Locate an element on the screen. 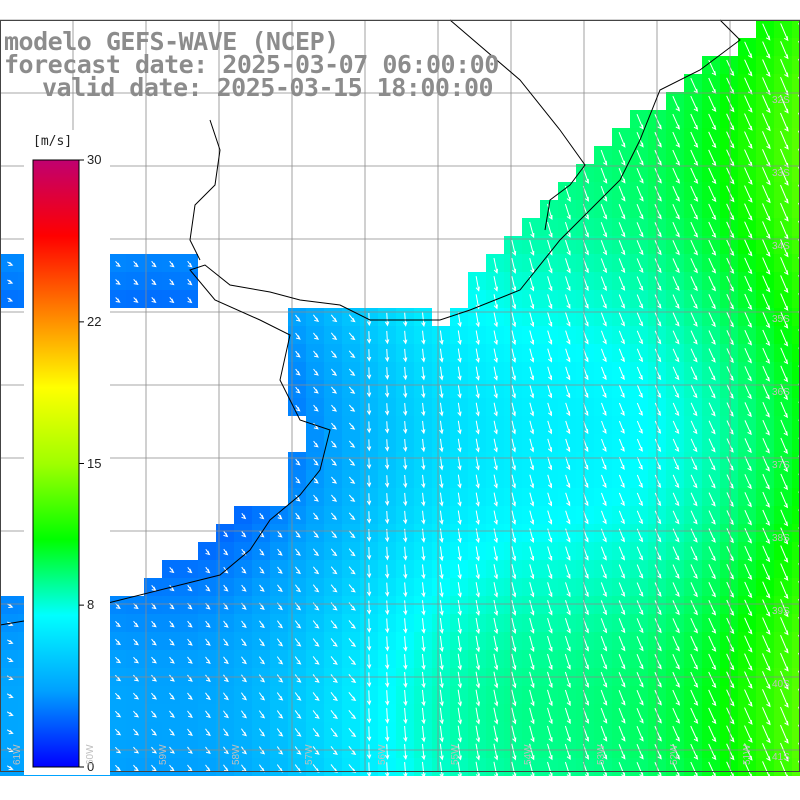 The height and width of the screenshot is (800, 800). colorbar-tick-label: 8 is located at coordinates (91, 605).